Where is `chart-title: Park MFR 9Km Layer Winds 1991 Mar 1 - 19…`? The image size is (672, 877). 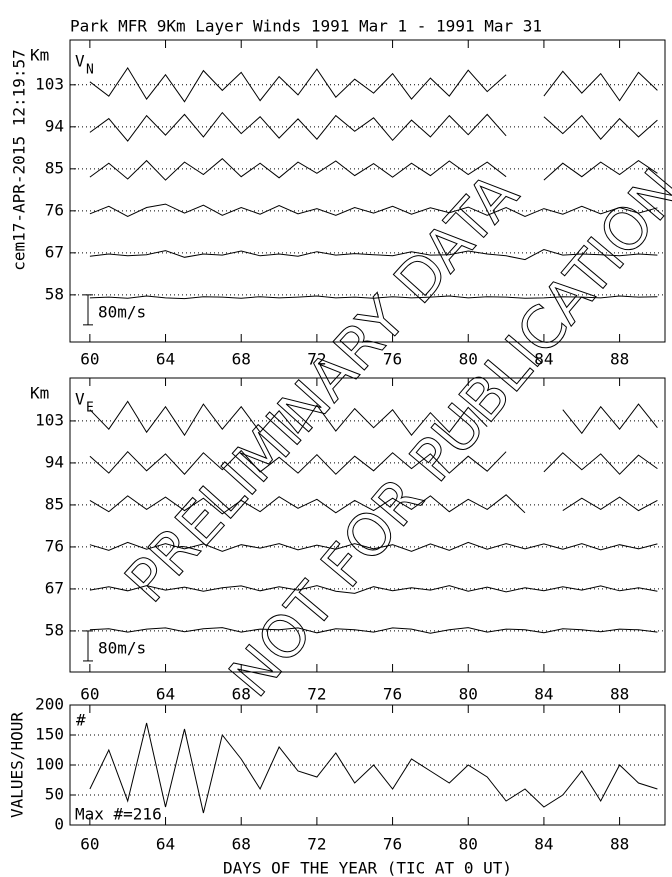 chart-title: Park MFR 9Km Layer Winds 1991 Mar 1 - 19… is located at coordinates (306, 26).